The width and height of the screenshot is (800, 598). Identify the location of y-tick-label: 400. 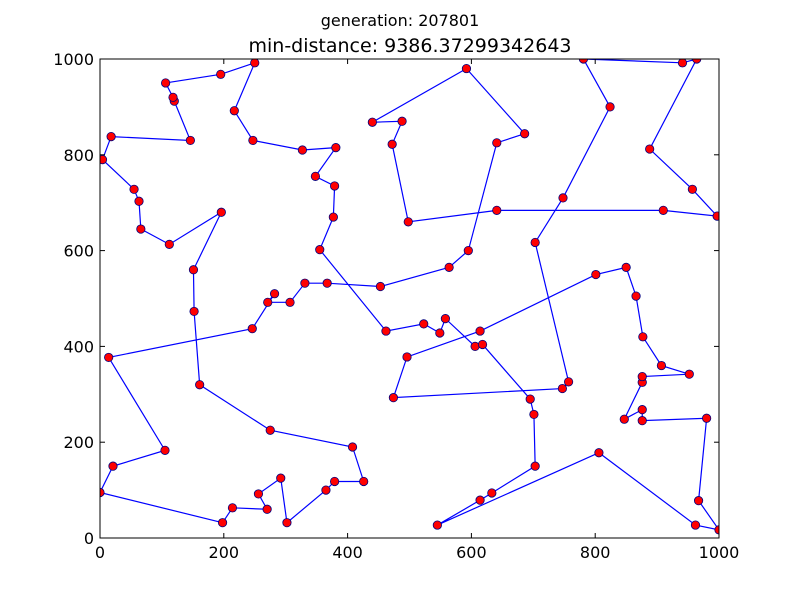
(78, 346).